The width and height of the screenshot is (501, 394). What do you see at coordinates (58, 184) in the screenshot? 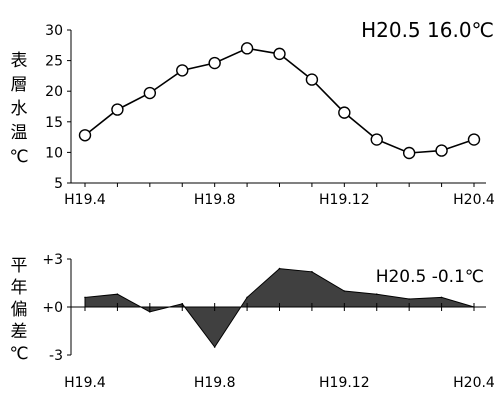
I see `y-tick-label-5: 5` at bounding box center [58, 184].